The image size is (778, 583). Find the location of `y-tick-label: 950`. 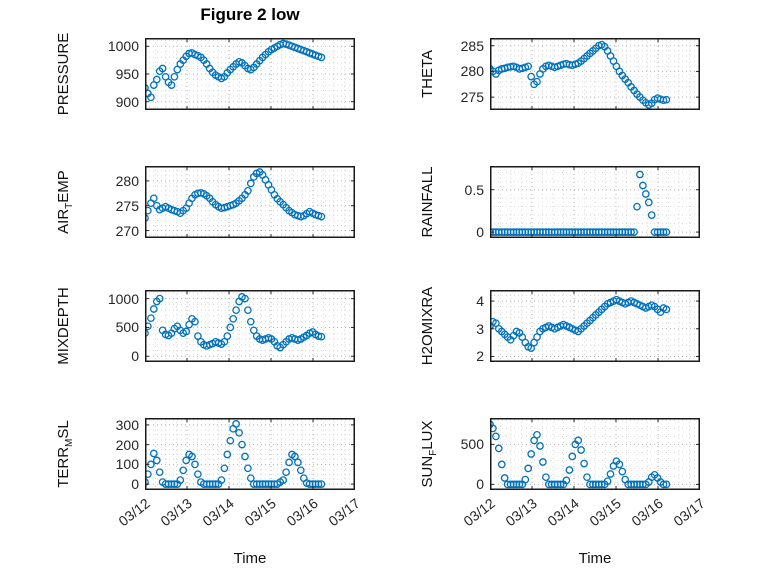

y-tick-label: 950 is located at coordinates (127, 74).